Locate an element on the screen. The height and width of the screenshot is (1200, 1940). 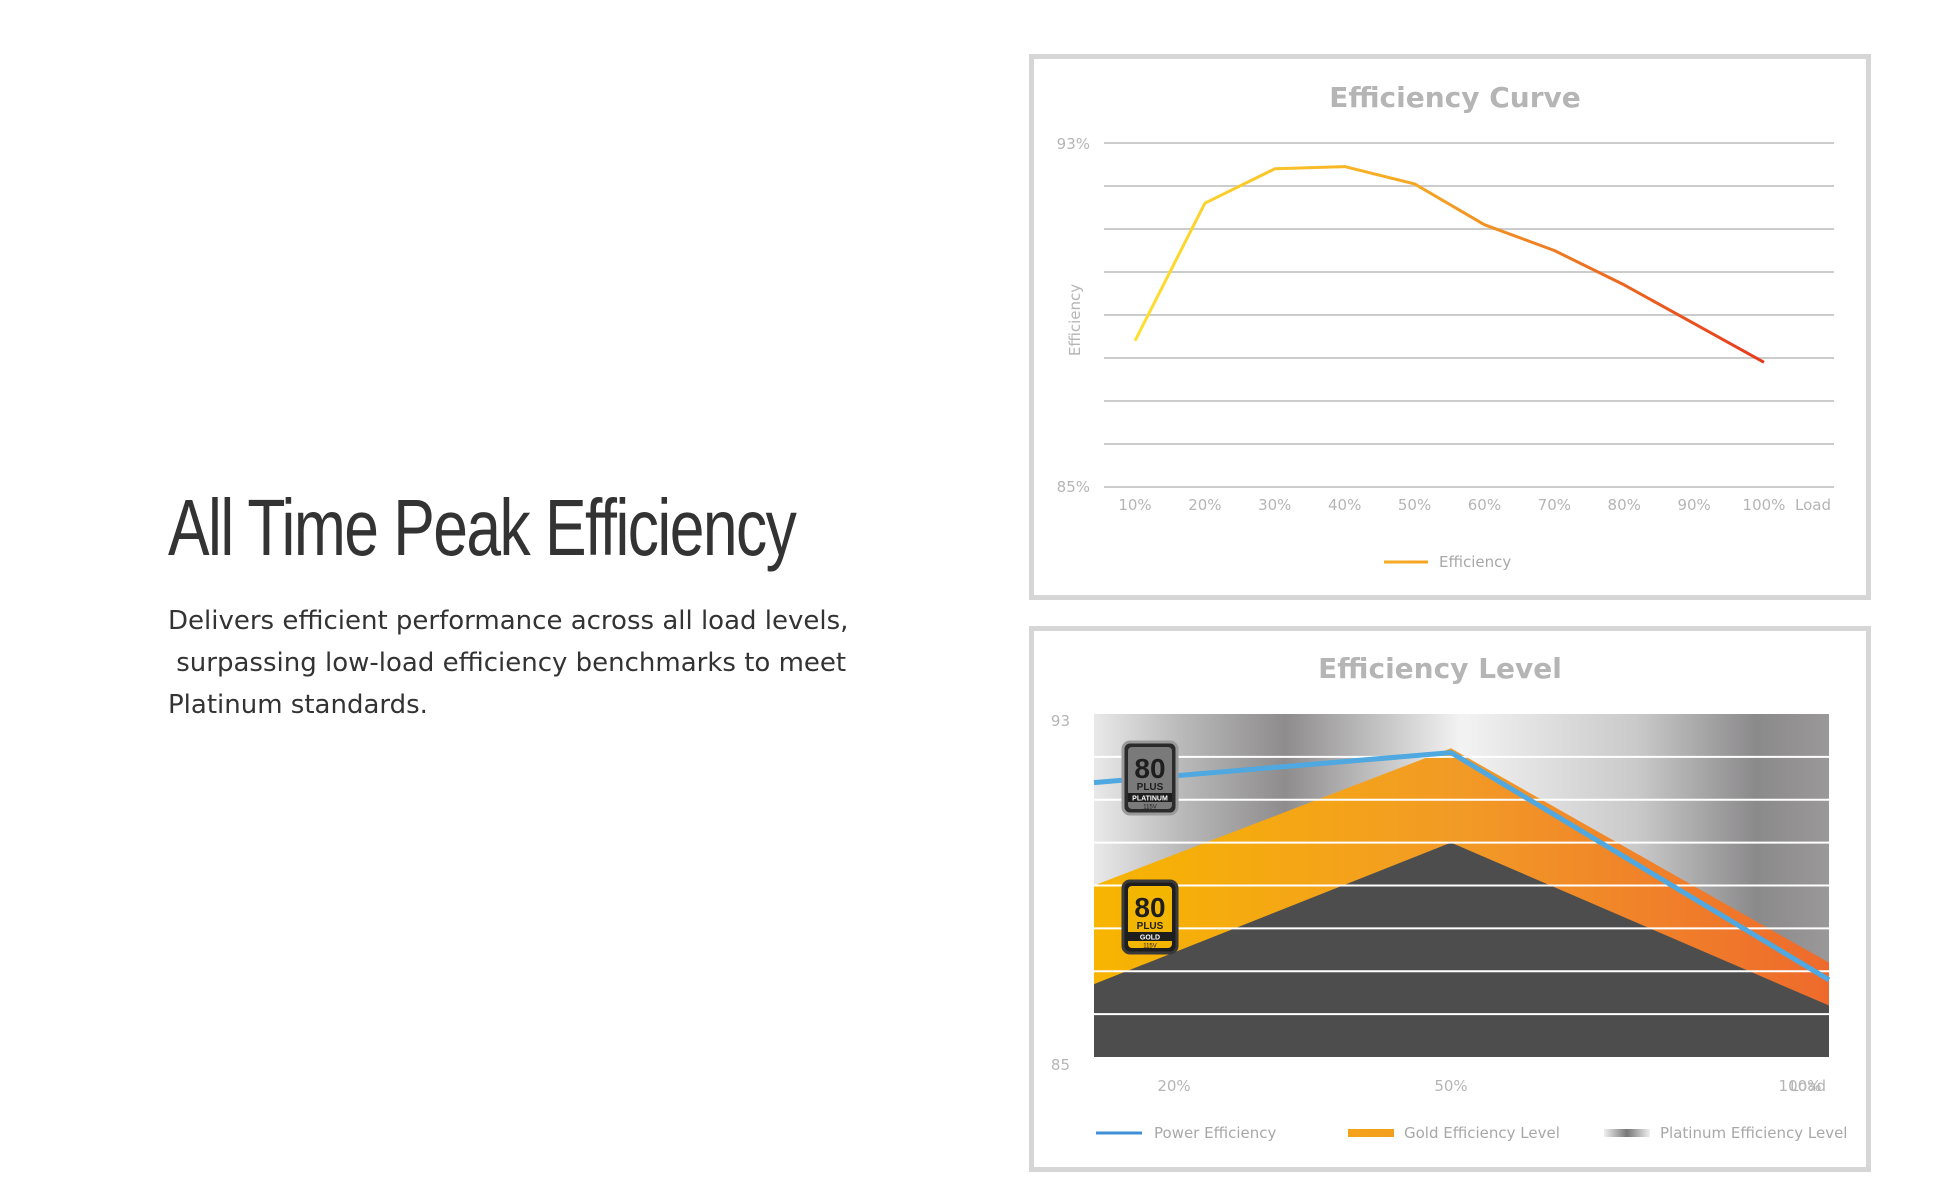
y-tick-label: 85 is located at coordinates (1060, 1065).